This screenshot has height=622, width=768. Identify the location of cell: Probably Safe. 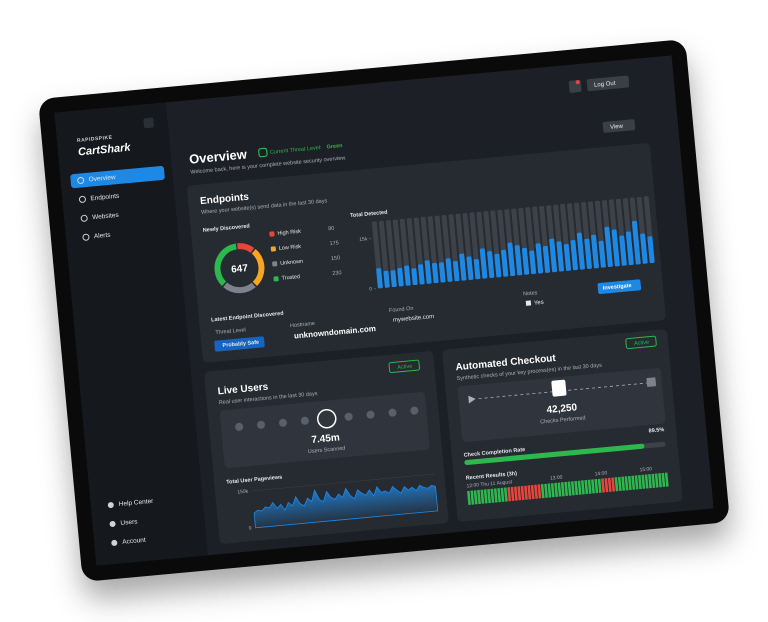
(240, 344).